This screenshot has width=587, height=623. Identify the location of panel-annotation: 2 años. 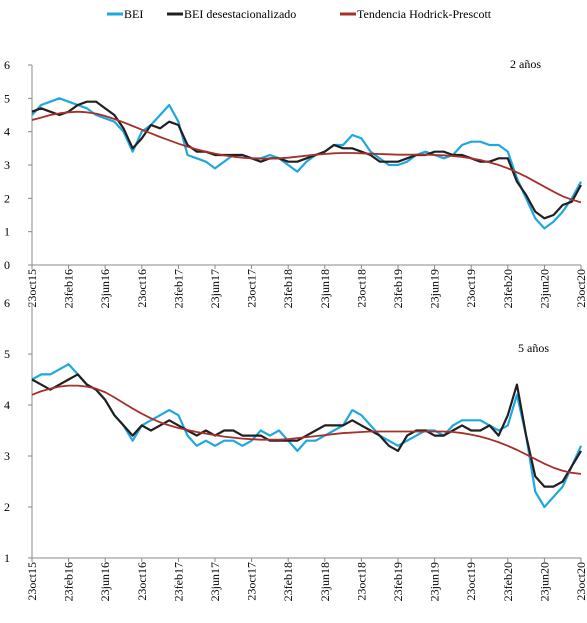
(525, 64).